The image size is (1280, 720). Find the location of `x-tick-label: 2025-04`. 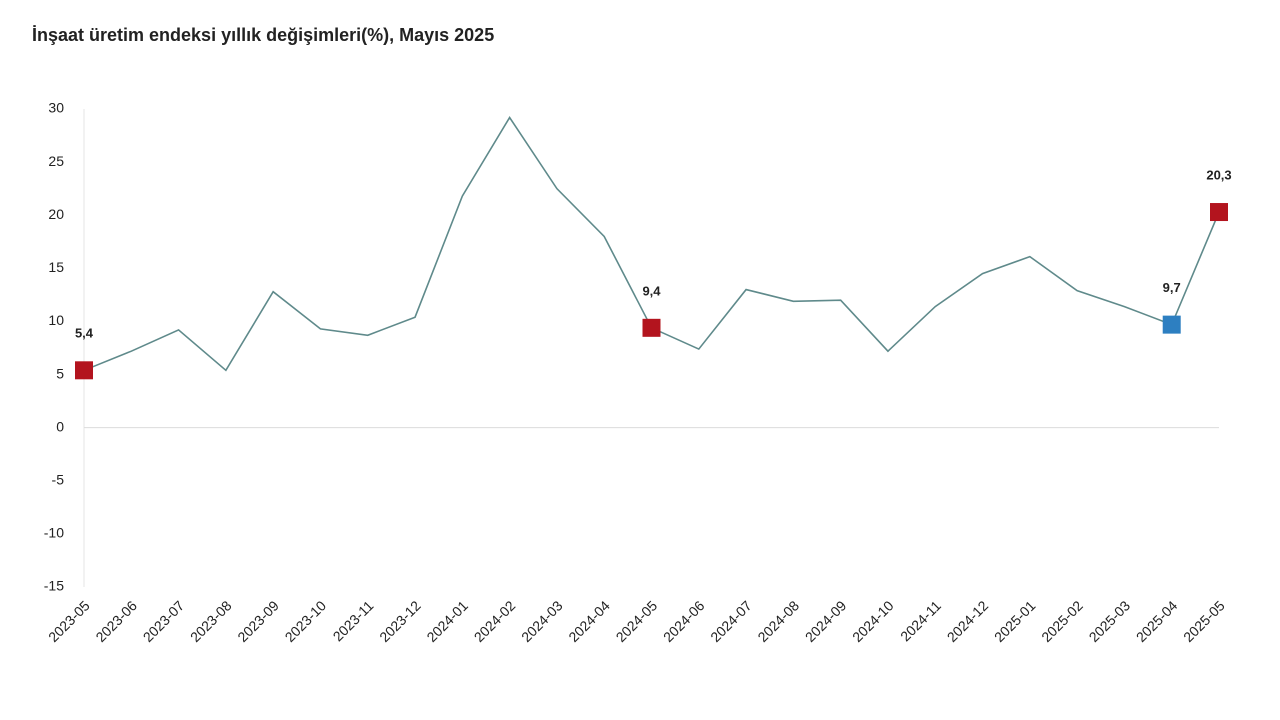

x-tick-label: 2025-04 is located at coordinates (1157, 621).